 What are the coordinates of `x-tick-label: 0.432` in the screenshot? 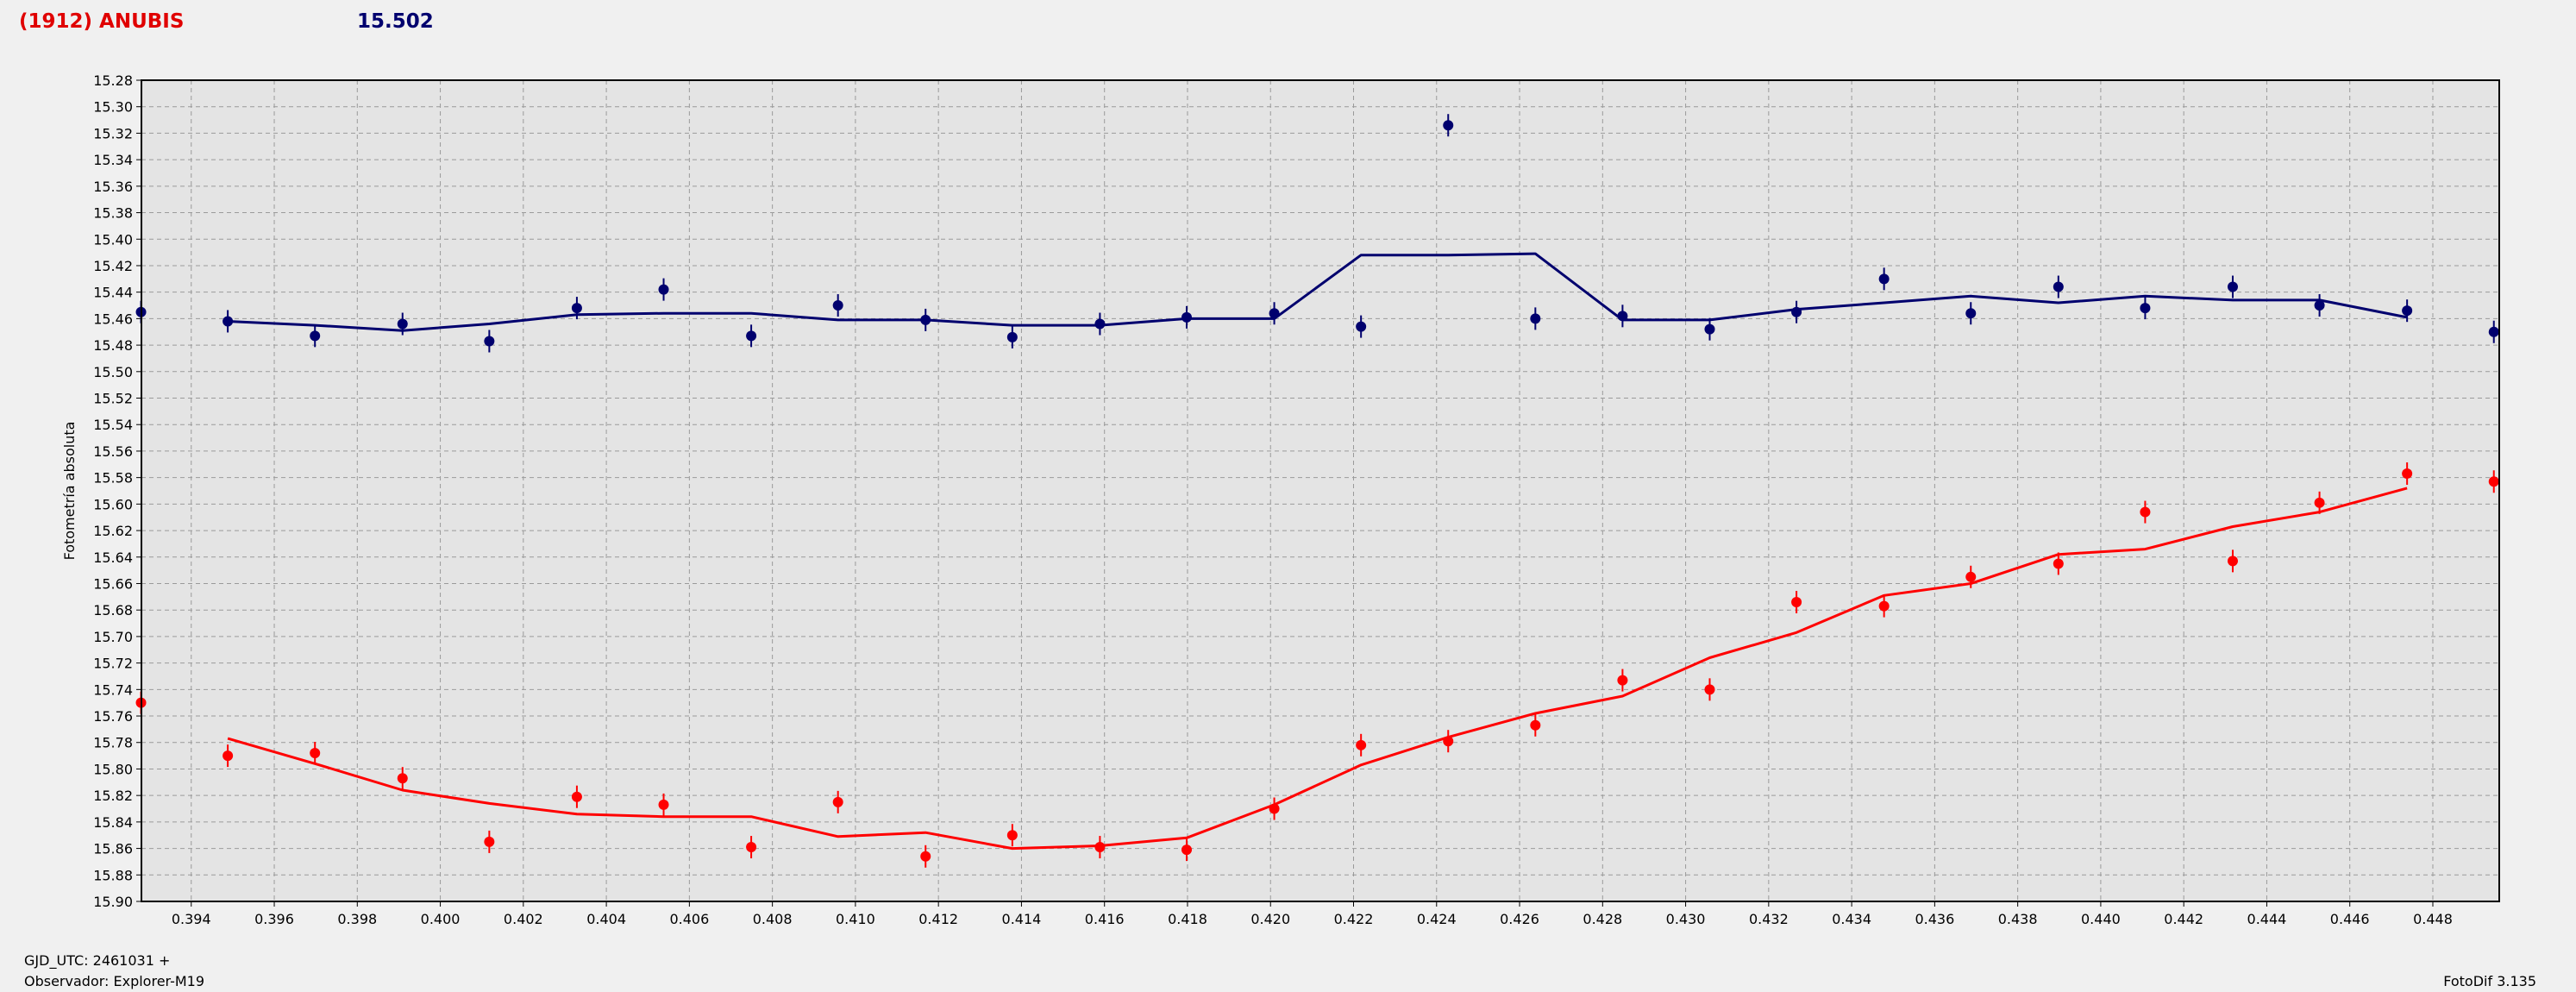 It's located at (1769, 919).